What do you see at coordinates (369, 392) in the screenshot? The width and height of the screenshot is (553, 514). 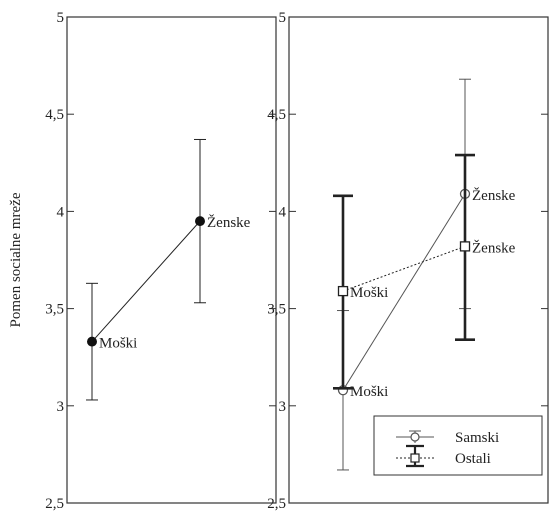 I see `right-series-samski-point-label-mo-ki: Moški` at bounding box center [369, 392].